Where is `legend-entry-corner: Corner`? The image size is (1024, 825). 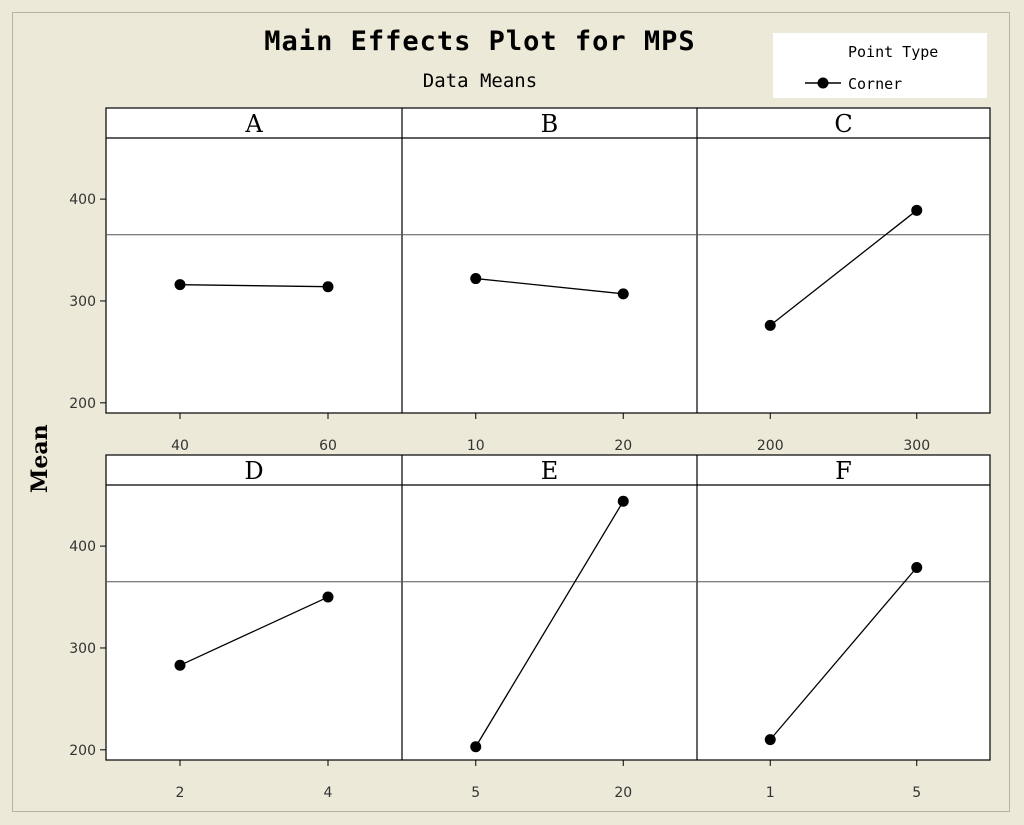 legend-entry-corner: Corner is located at coordinates (875, 84).